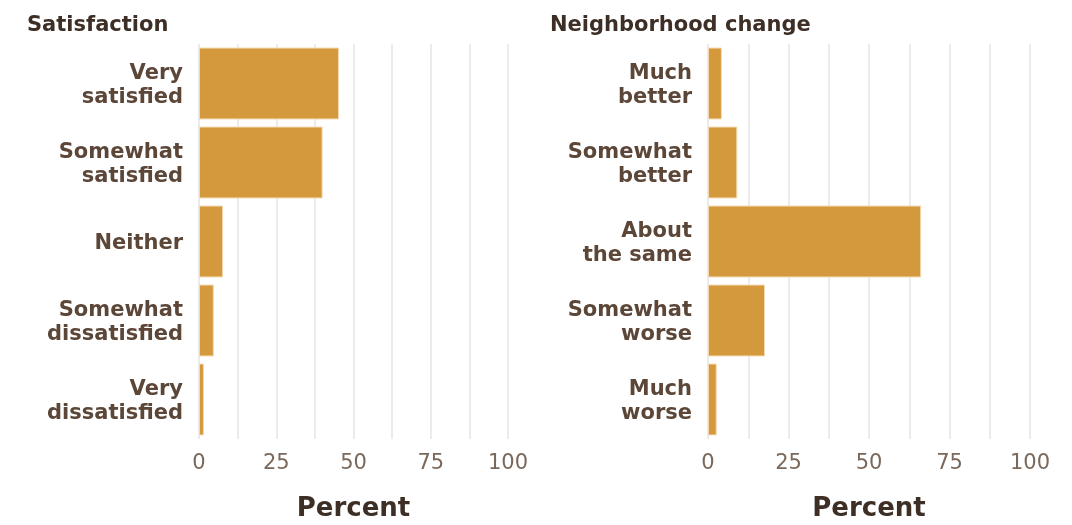  I want to click on chart-title: Satisfaction, so click(98, 23).